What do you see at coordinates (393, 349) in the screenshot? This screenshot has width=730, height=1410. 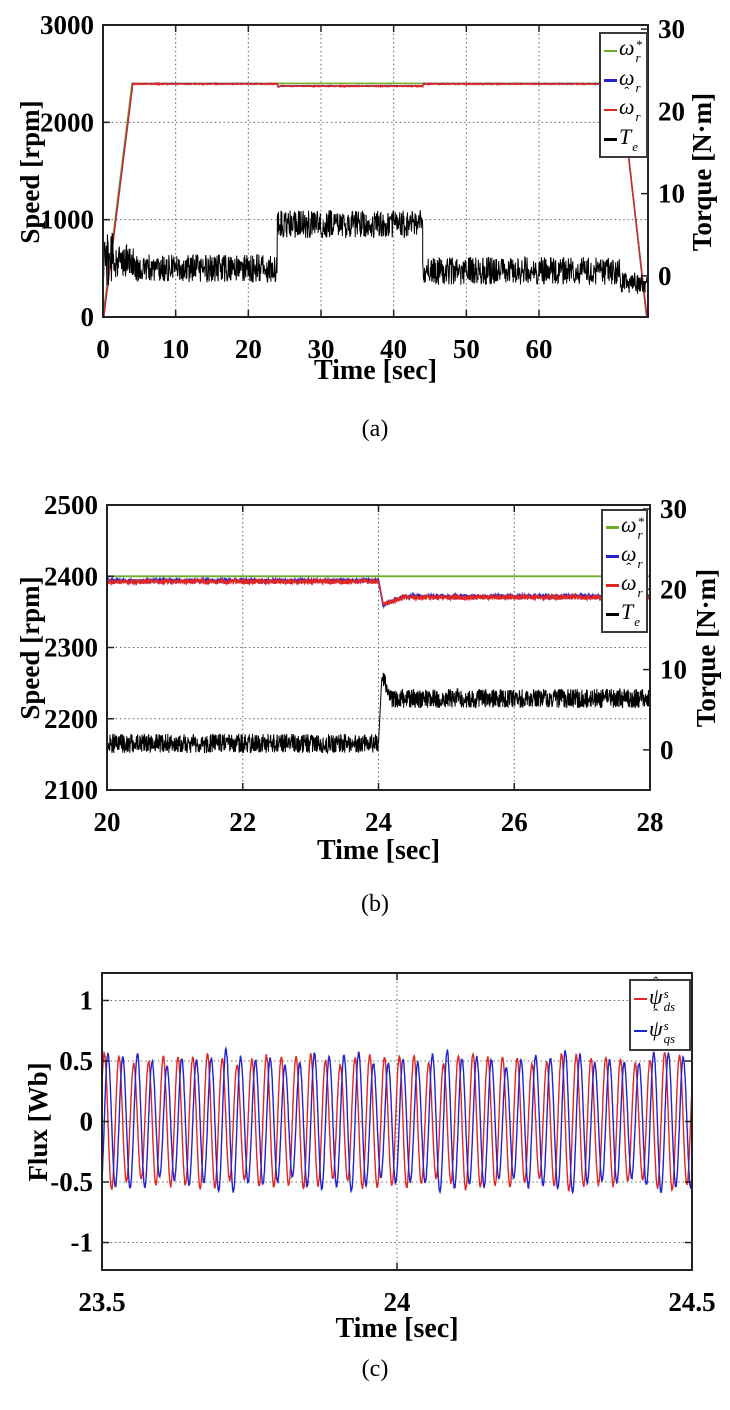 I see `x-tick-label: 40` at bounding box center [393, 349].